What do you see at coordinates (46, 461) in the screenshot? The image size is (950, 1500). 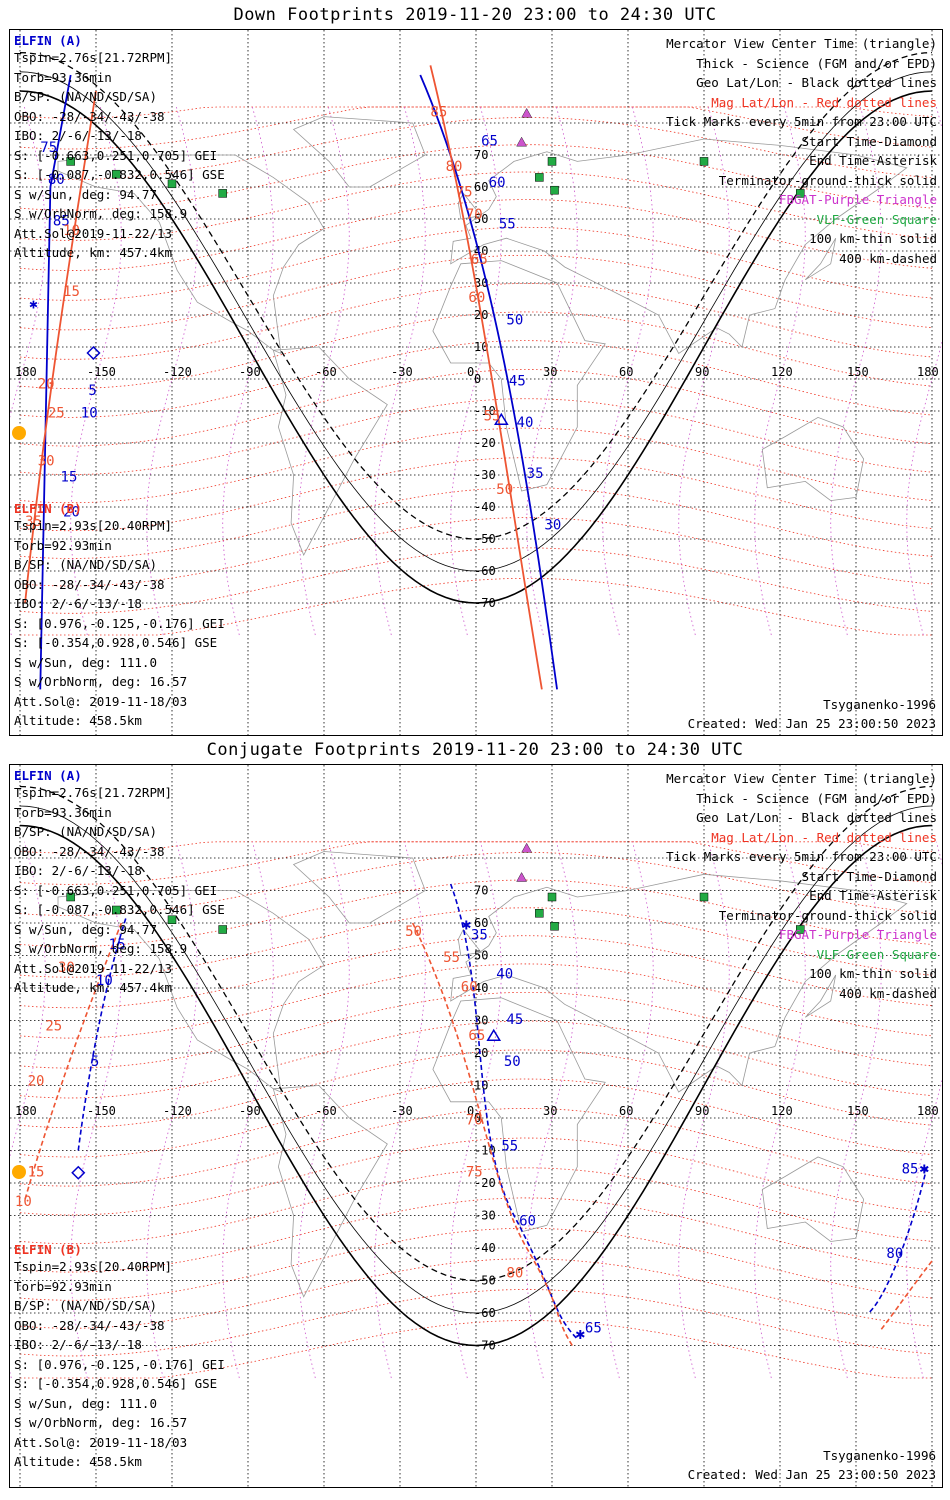 I see `tick-label-b: 30` at bounding box center [46, 461].